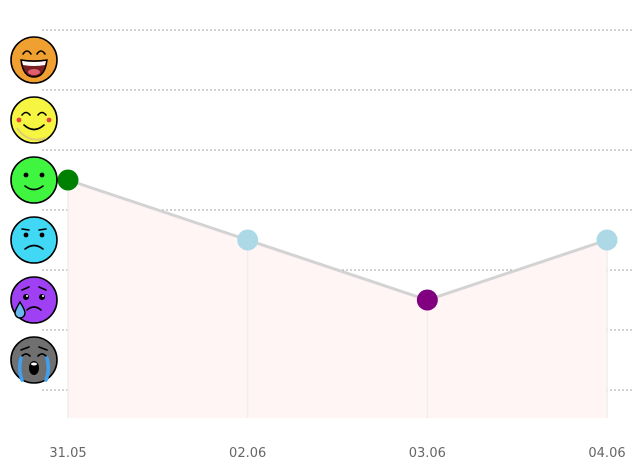 The width and height of the screenshot is (643, 470). What do you see at coordinates (247, 453) in the screenshot?
I see `x-tick-label: 02.06` at bounding box center [247, 453].